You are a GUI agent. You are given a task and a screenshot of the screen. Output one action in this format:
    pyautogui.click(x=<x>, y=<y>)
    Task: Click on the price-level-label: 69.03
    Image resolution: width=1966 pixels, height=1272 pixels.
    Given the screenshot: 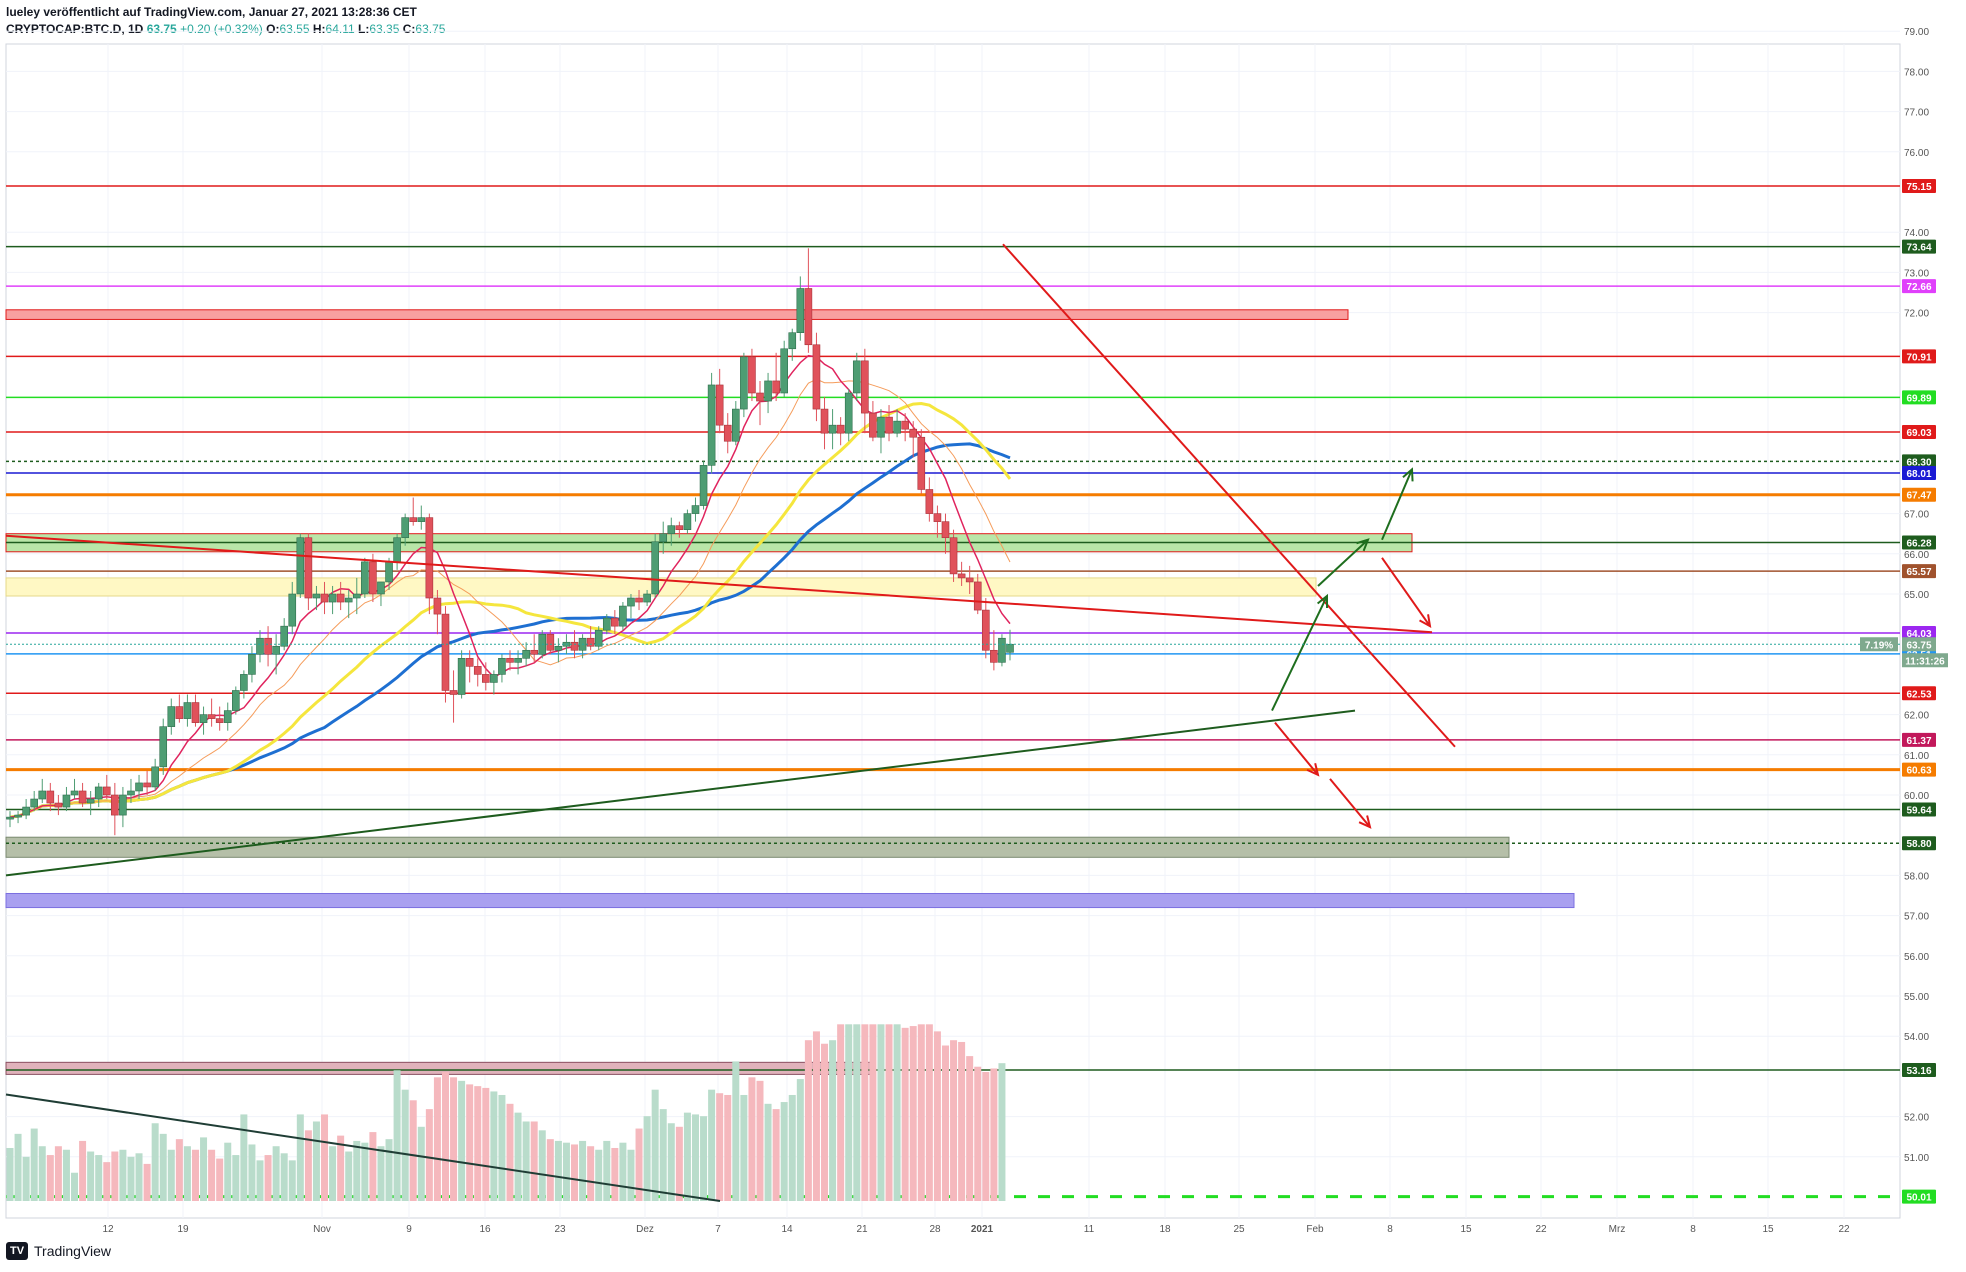 What is the action you would take?
    pyautogui.click(x=1918, y=433)
    